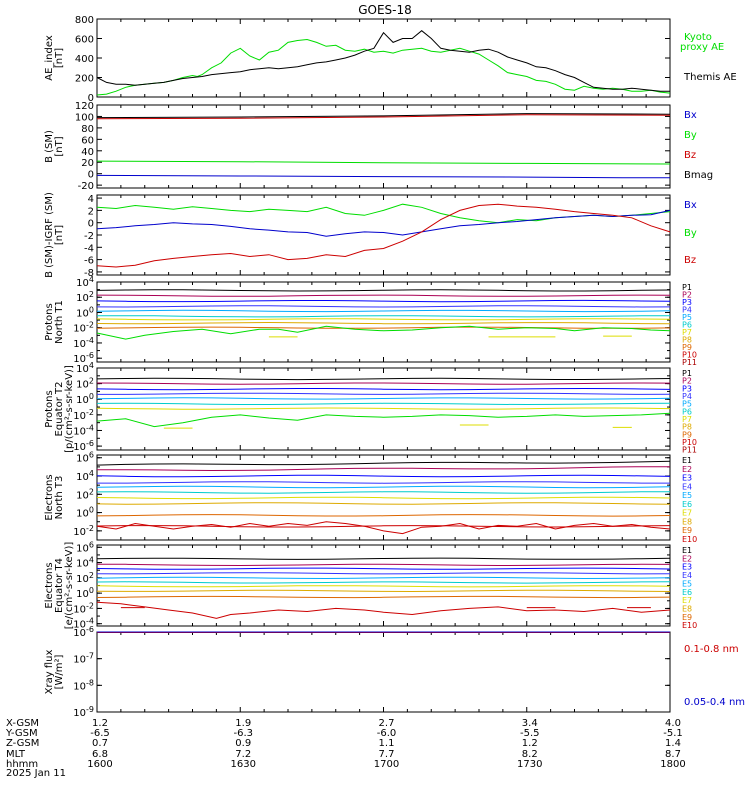  I want to click on series-by, so click(383, 213).